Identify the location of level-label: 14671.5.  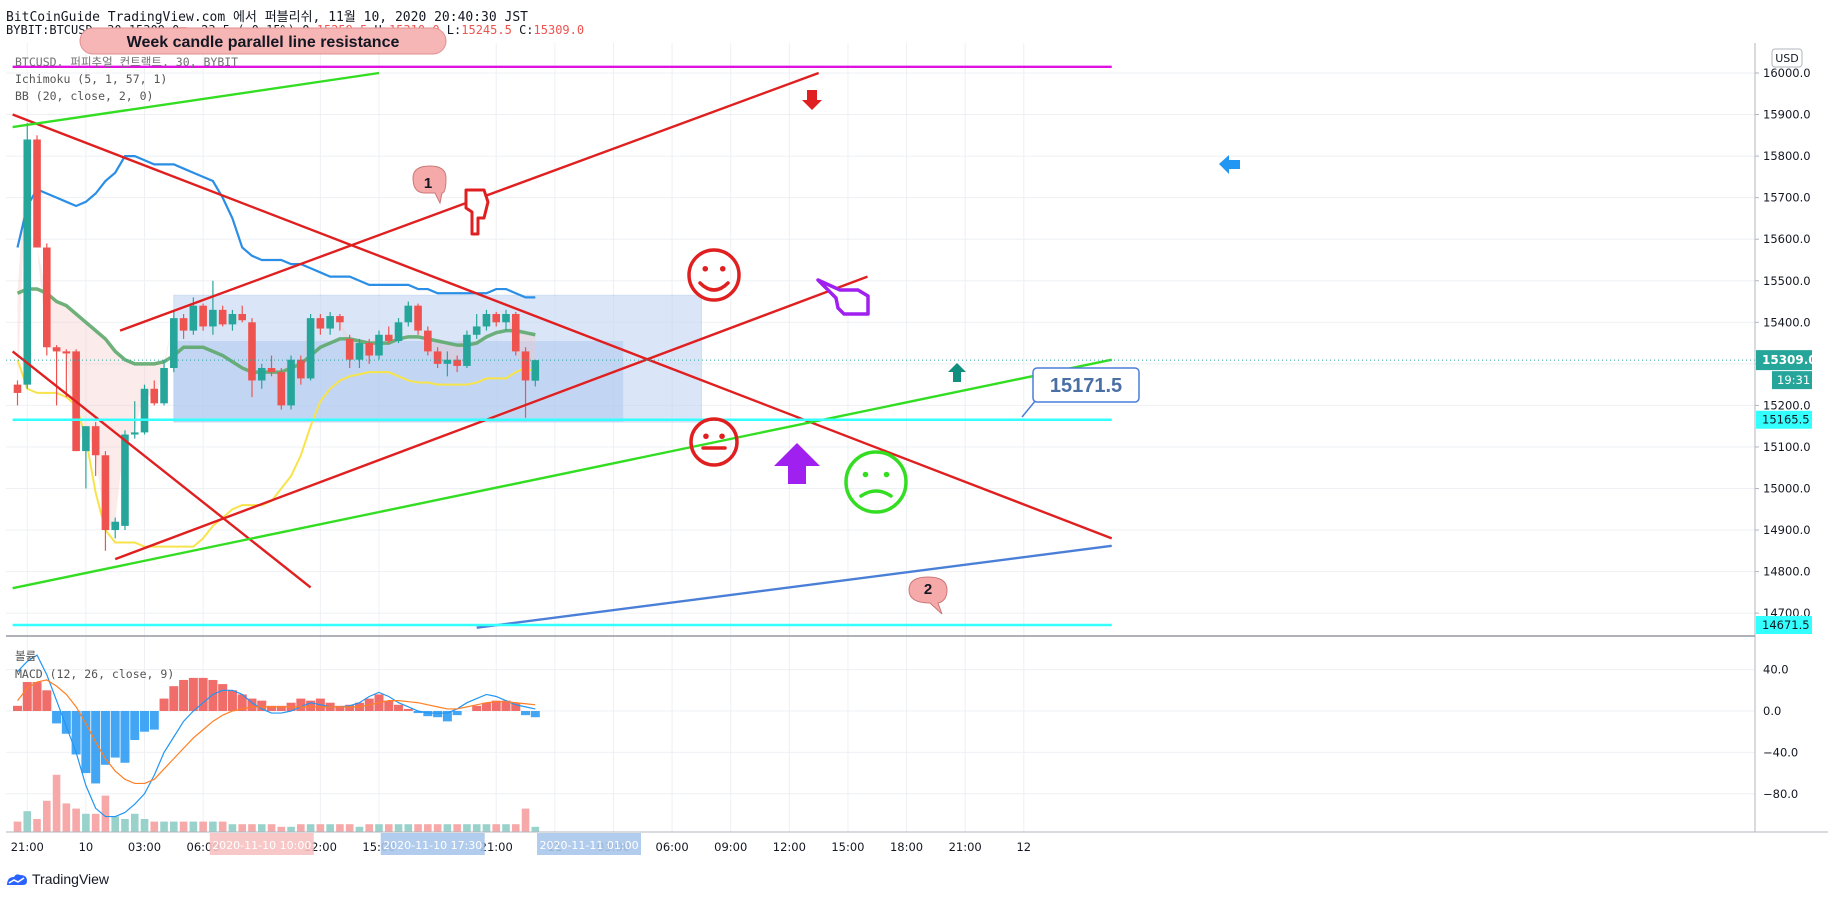
(1786, 625).